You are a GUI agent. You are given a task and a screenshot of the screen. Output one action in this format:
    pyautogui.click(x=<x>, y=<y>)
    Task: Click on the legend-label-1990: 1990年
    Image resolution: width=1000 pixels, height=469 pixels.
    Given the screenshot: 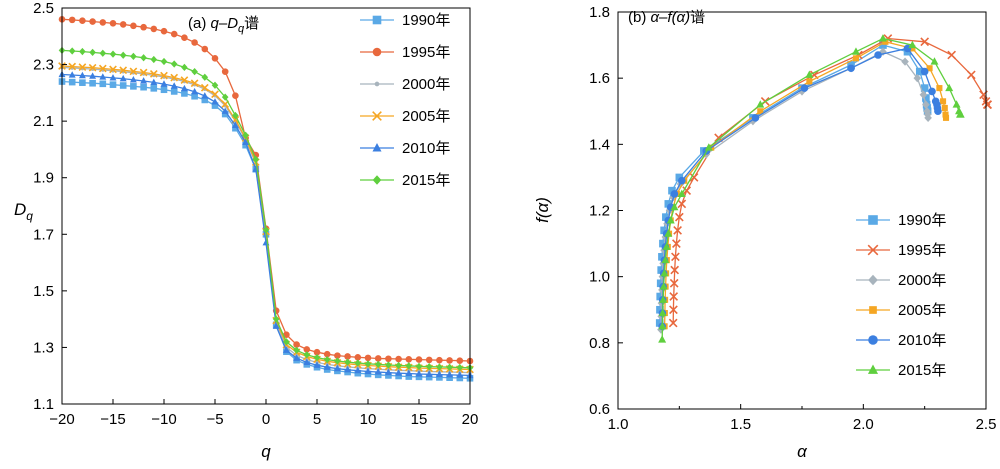 What is the action you would take?
    pyautogui.click(x=922, y=220)
    